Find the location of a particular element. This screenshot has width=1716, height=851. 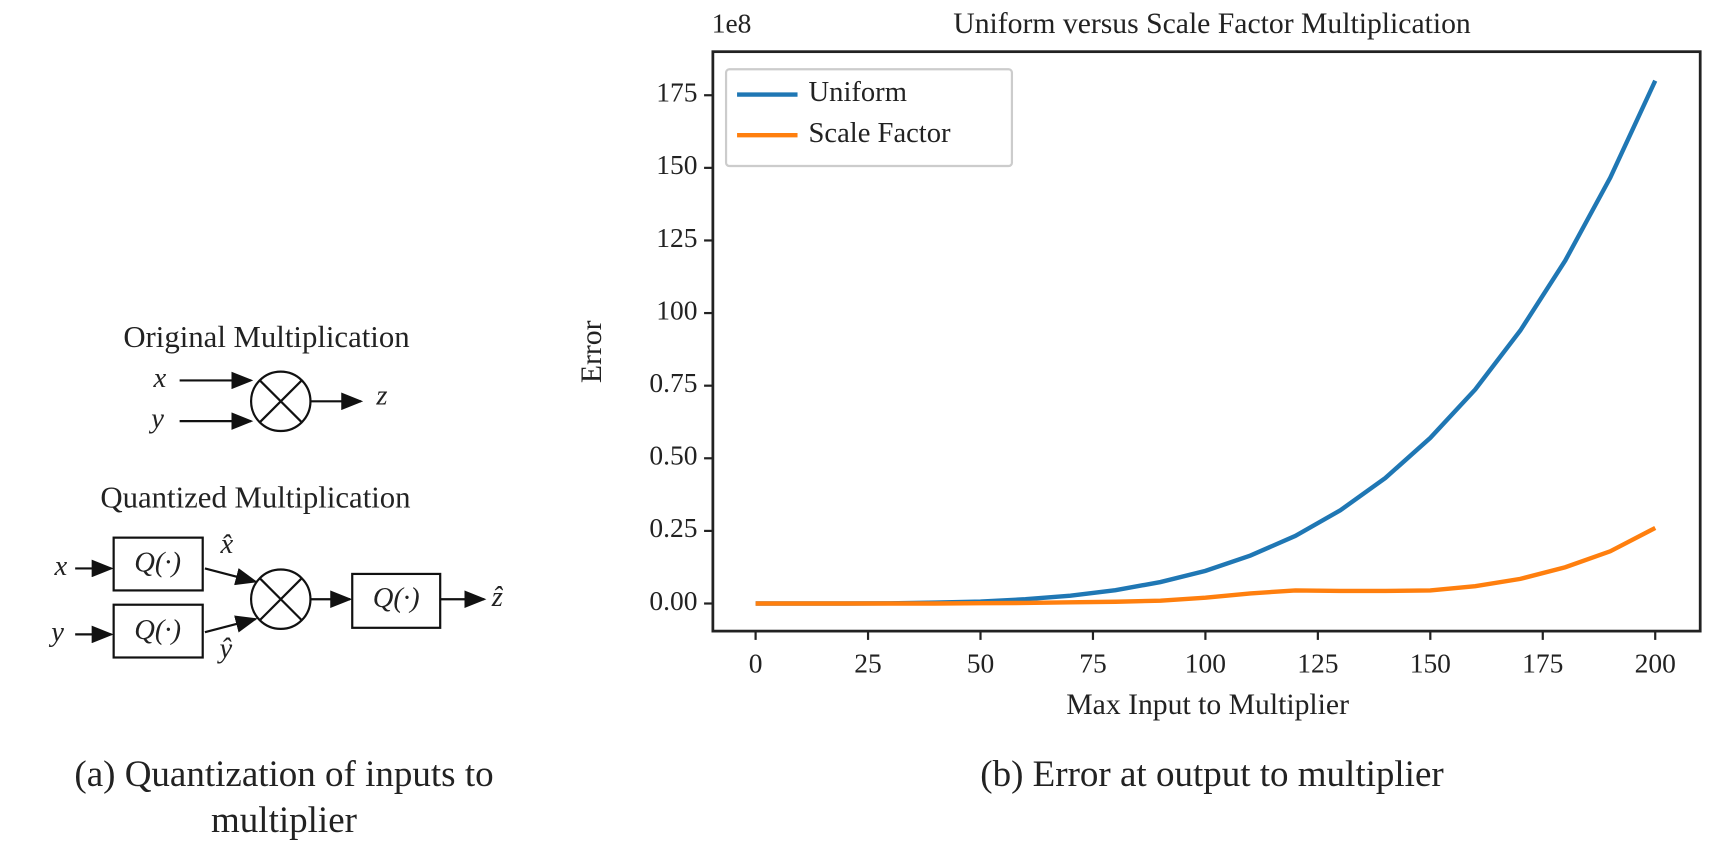

quantized-label: x̂ is located at coordinates (227, 544).